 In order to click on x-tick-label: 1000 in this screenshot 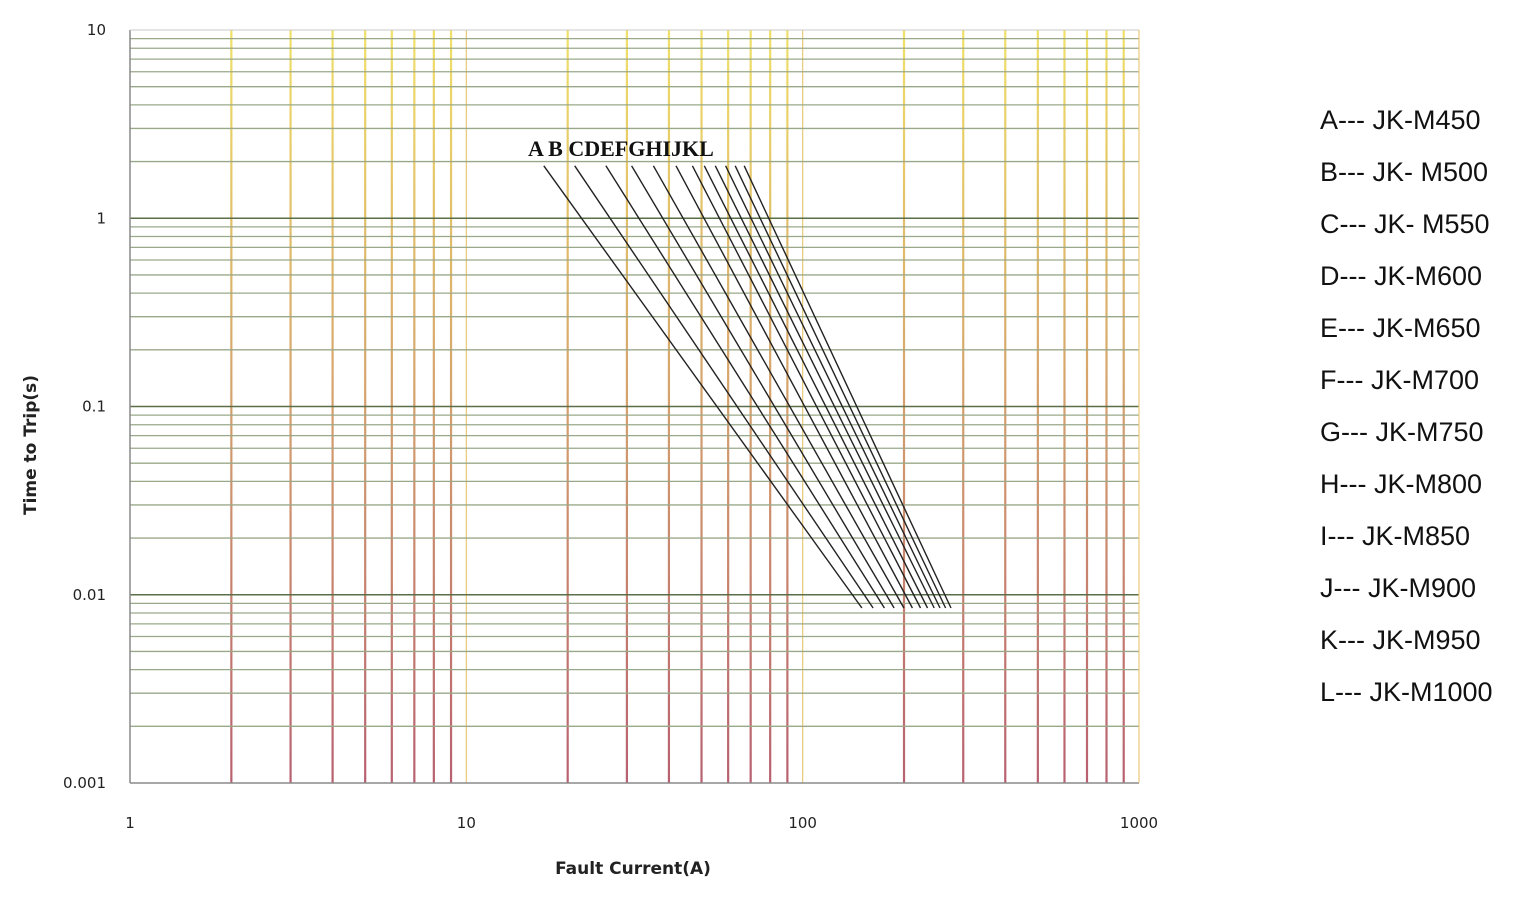, I will do `click(1139, 823)`.